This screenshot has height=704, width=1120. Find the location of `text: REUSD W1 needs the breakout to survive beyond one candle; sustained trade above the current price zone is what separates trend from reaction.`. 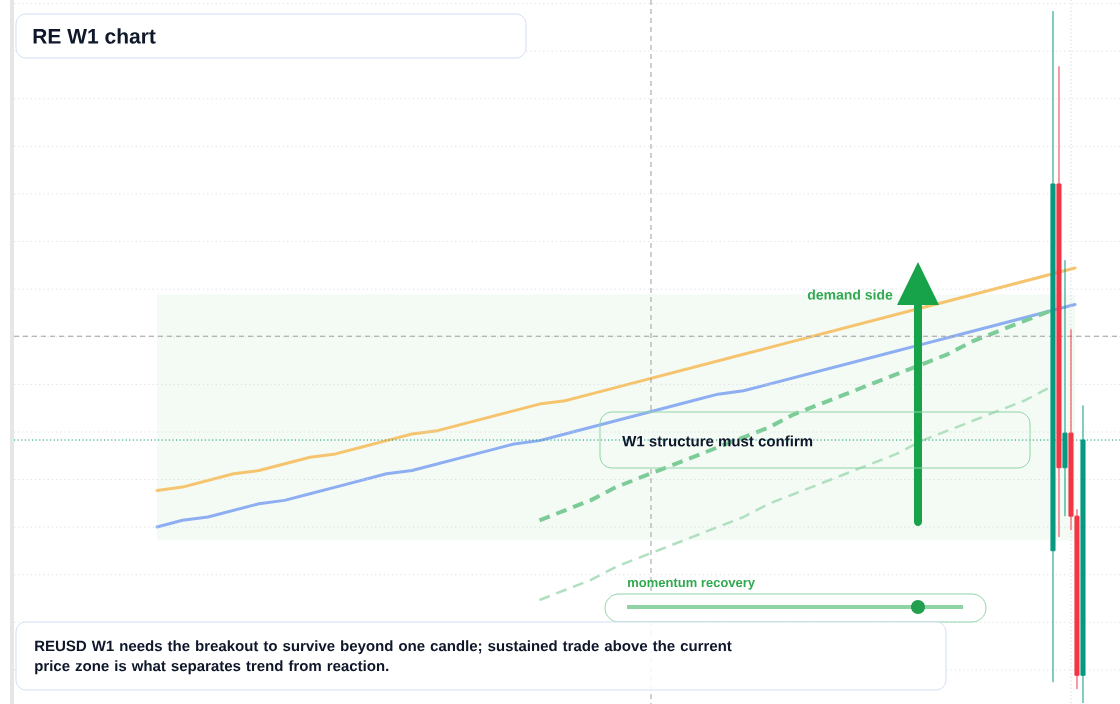

text: REUSD W1 needs the breakout to survive beyond one candle; sustained trade above the current price zone is what separates trend from reaction. is located at coordinates (383, 657).